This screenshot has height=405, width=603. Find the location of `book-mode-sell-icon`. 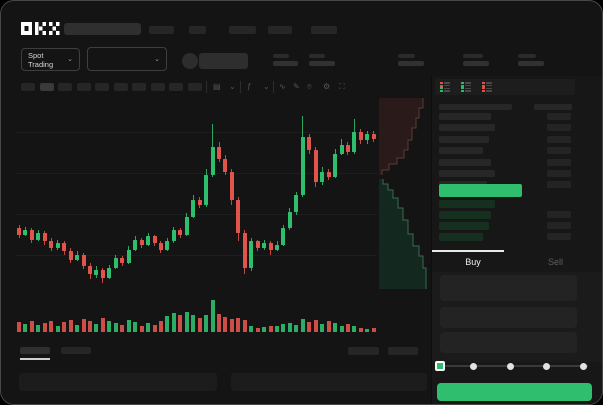

book-mode-sell-icon is located at coordinates (487, 87).